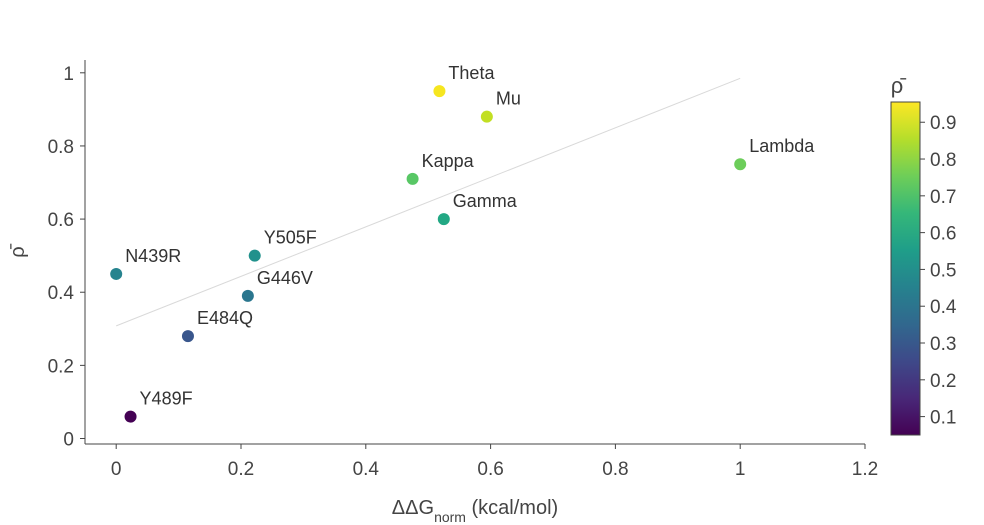 The height and width of the screenshot is (525, 984). Describe the element at coordinates (943, 381) in the screenshot. I see `colorbar-tick-label: 0.2` at that location.